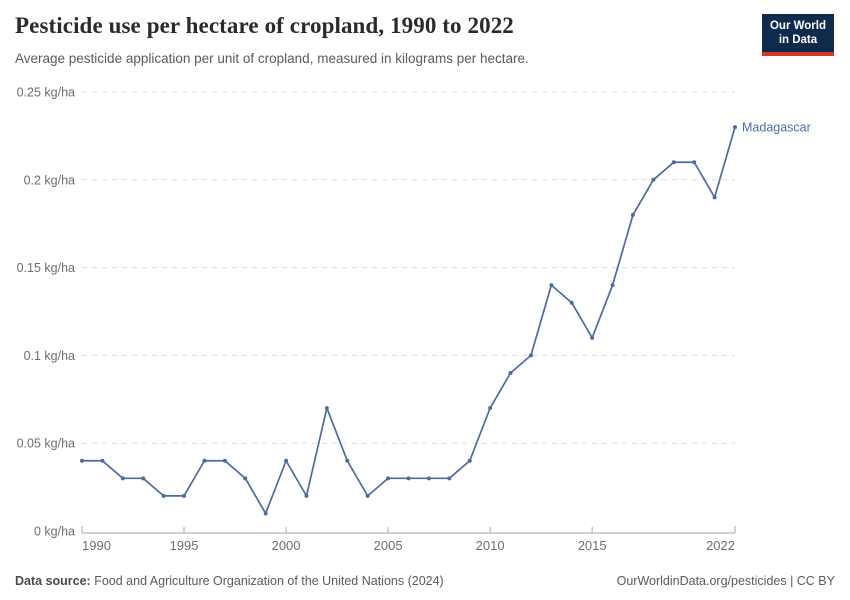  I want to click on data-point-2006, so click(408, 478).